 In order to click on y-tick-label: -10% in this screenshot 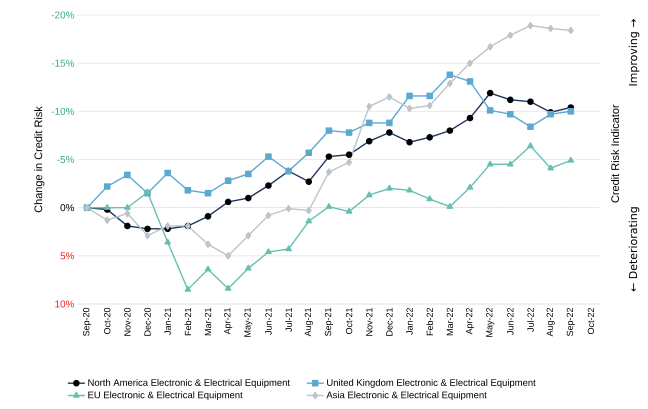, I will do `click(63, 111)`.